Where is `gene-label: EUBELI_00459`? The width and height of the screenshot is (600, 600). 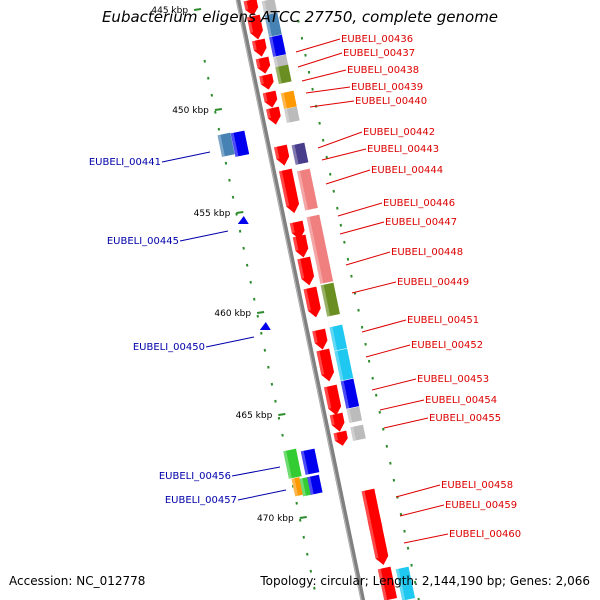
gene-label: EUBELI_00459 is located at coordinates (481, 505).